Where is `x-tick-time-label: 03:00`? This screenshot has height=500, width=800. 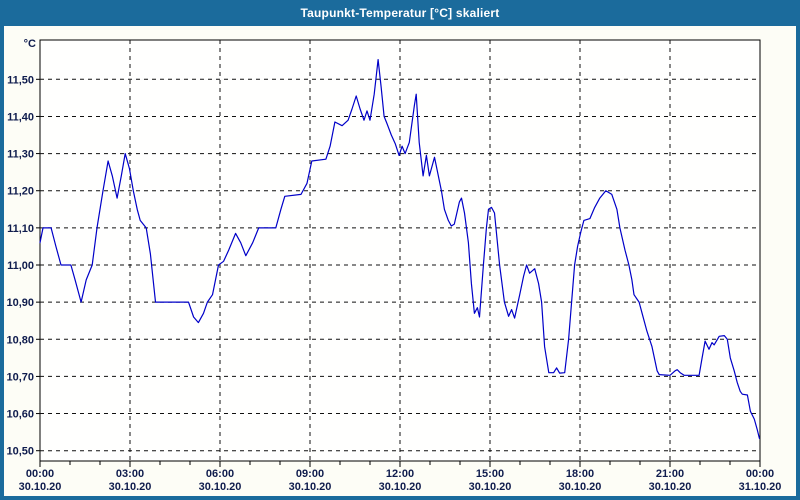 x-tick-time-label: 03:00 is located at coordinates (130, 474).